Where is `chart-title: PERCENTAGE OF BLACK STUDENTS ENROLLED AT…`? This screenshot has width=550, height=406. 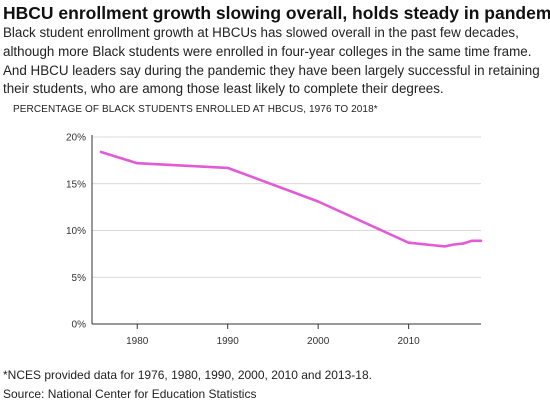
chart-title: PERCENTAGE OF BLACK STUDENTS ENROLLED AT… is located at coordinates (195, 109).